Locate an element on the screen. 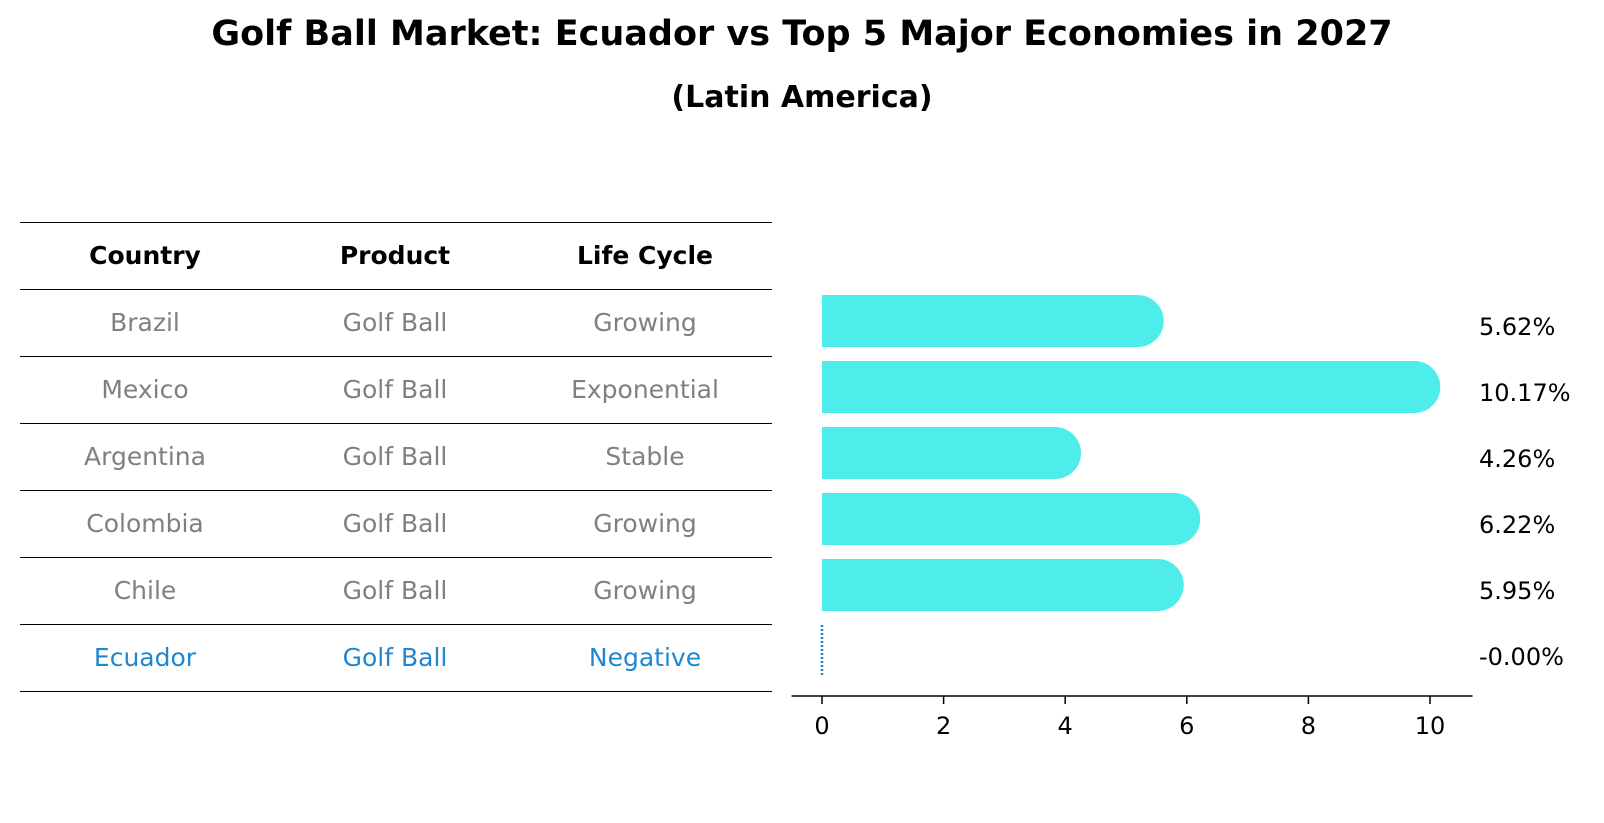 The image size is (1604, 823). country-cell: Brazil is located at coordinates (145, 322).